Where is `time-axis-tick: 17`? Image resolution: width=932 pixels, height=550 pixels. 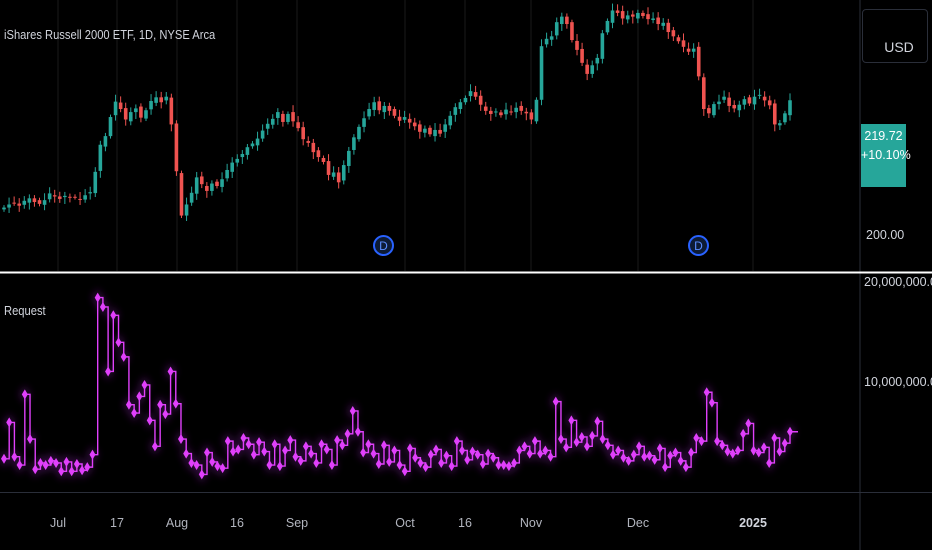 time-axis-tick: 17 is located at coordinates (117, 523).